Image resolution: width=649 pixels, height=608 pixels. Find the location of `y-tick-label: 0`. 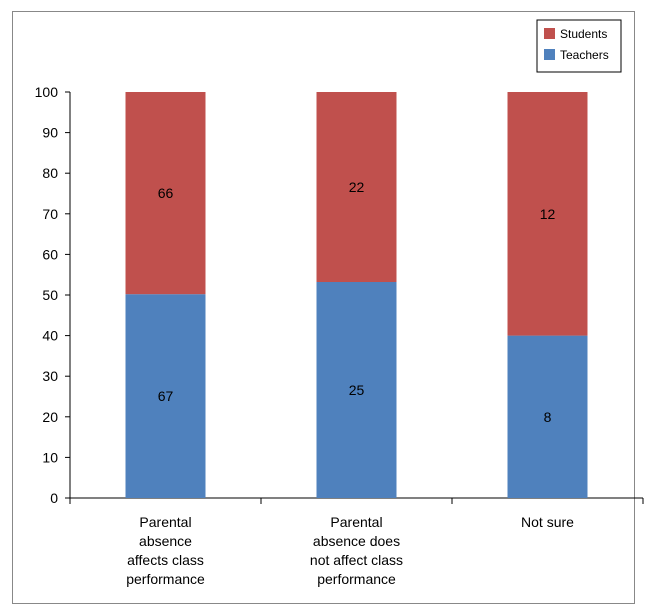

y-tick-label: 0 is located at coordinates (54, 498).